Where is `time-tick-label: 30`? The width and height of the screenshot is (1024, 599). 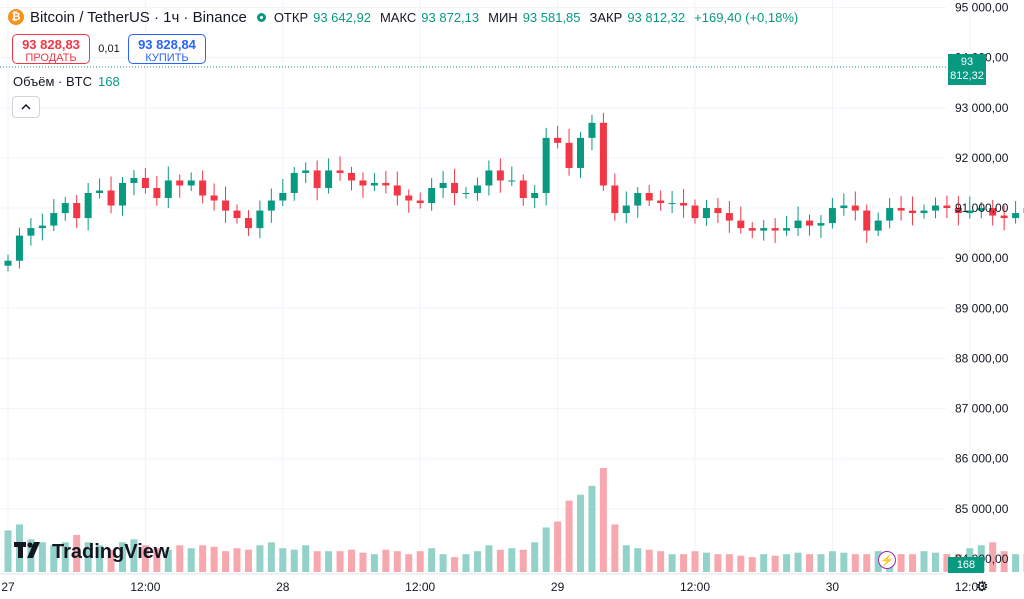 time-tick-label: 30 is located at coordinates (833, 587).